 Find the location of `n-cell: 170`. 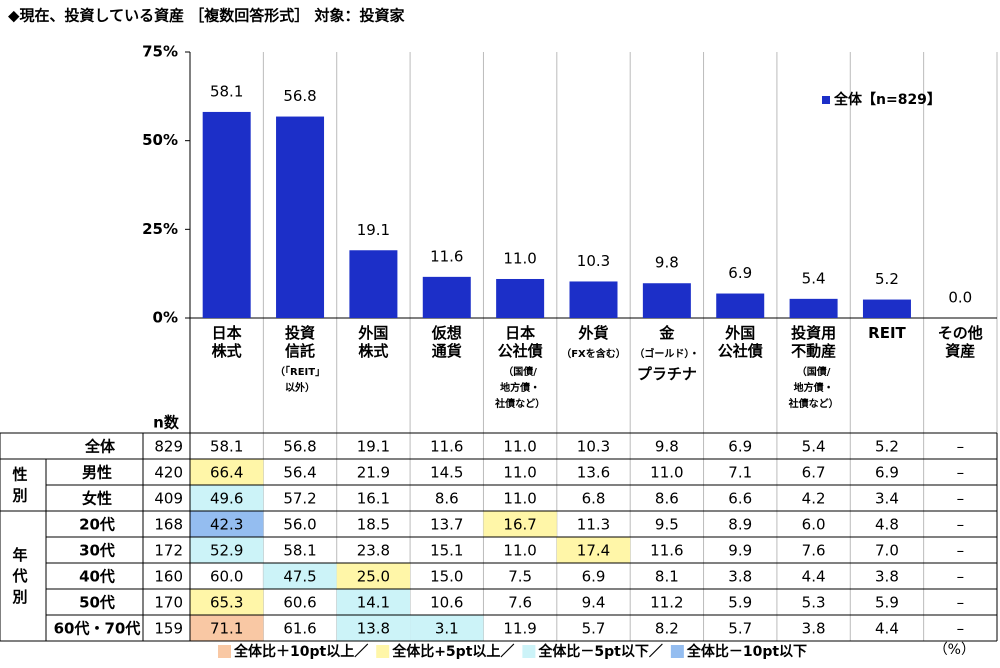

n-cell: 170 is located at coordinates (168, 603).